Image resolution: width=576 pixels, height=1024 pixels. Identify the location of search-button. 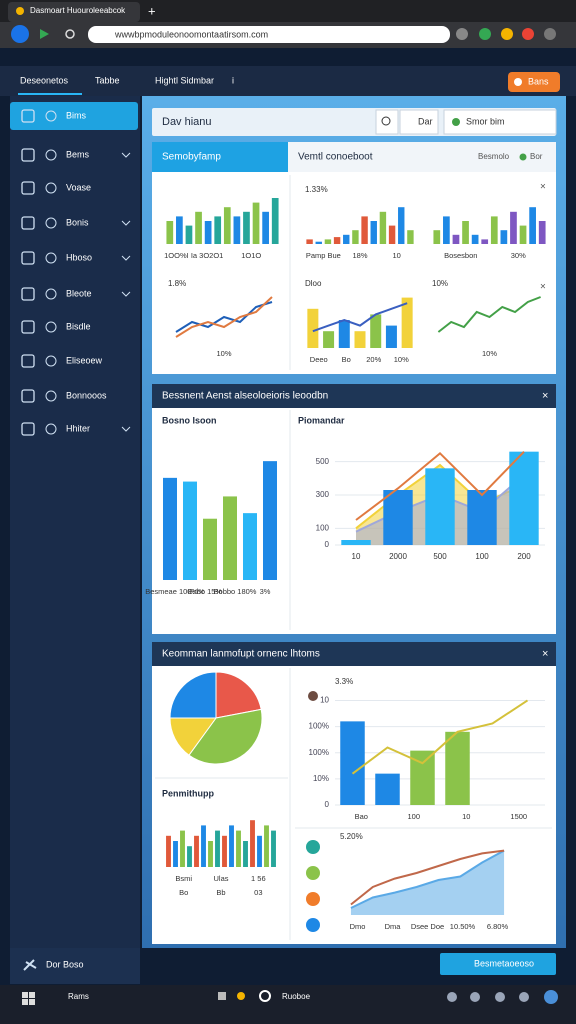
(387, 122).